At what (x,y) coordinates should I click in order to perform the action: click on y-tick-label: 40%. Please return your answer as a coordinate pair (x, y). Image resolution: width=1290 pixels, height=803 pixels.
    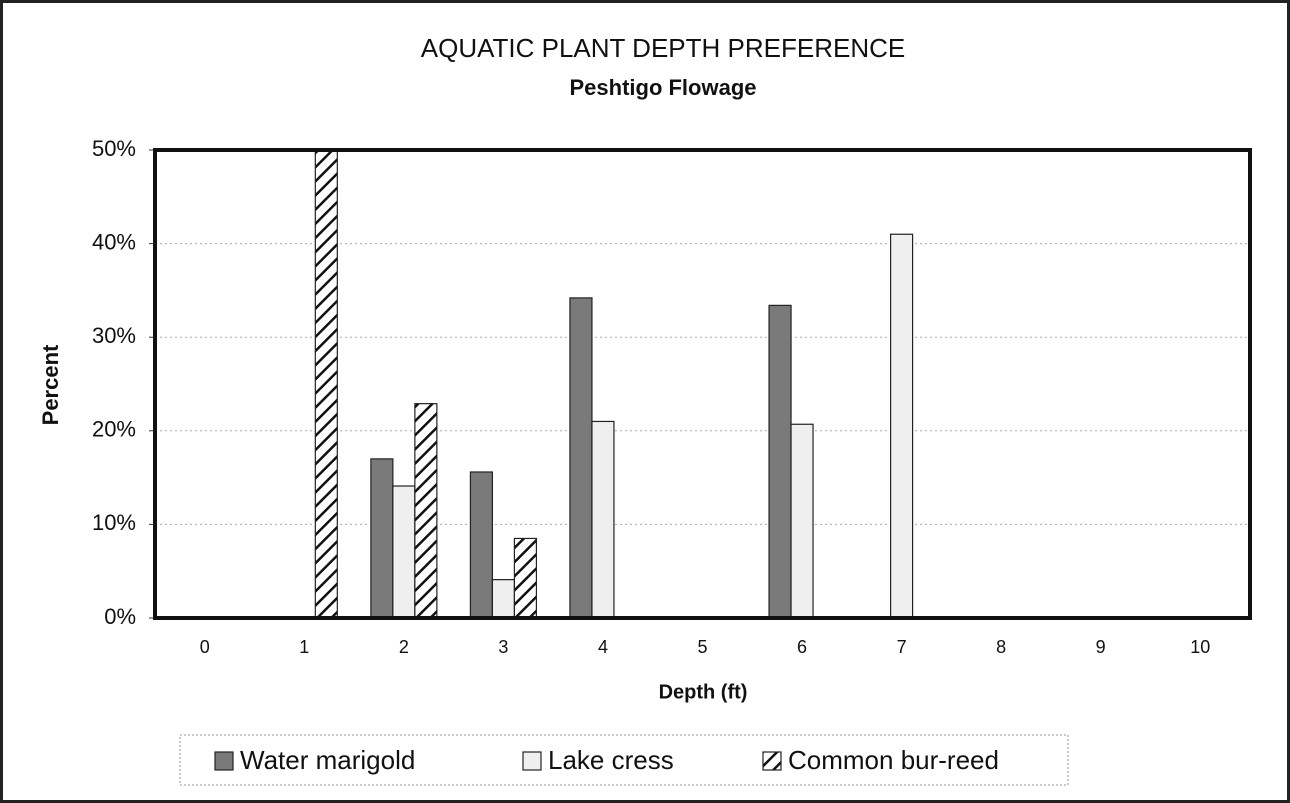
    Looking at the image, I should click on (114, 241).